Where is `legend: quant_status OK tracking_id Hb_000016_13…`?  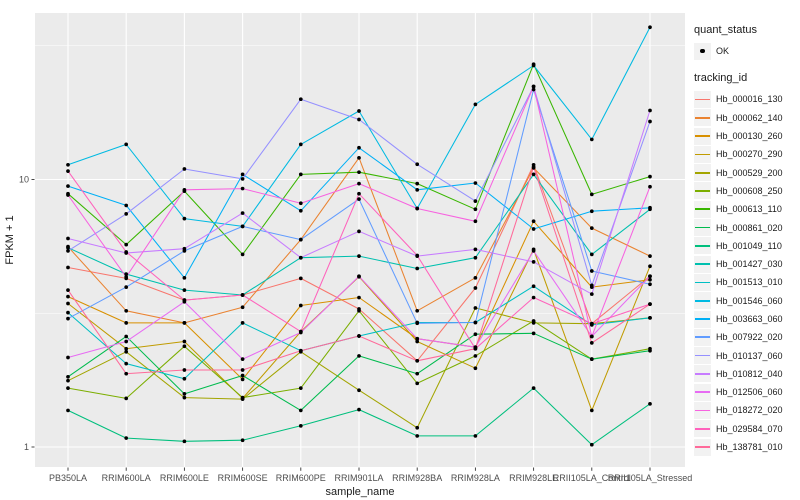
legend: quant_status OK tracking_id Hb_000016_13… is located at coordinates (747, 240).